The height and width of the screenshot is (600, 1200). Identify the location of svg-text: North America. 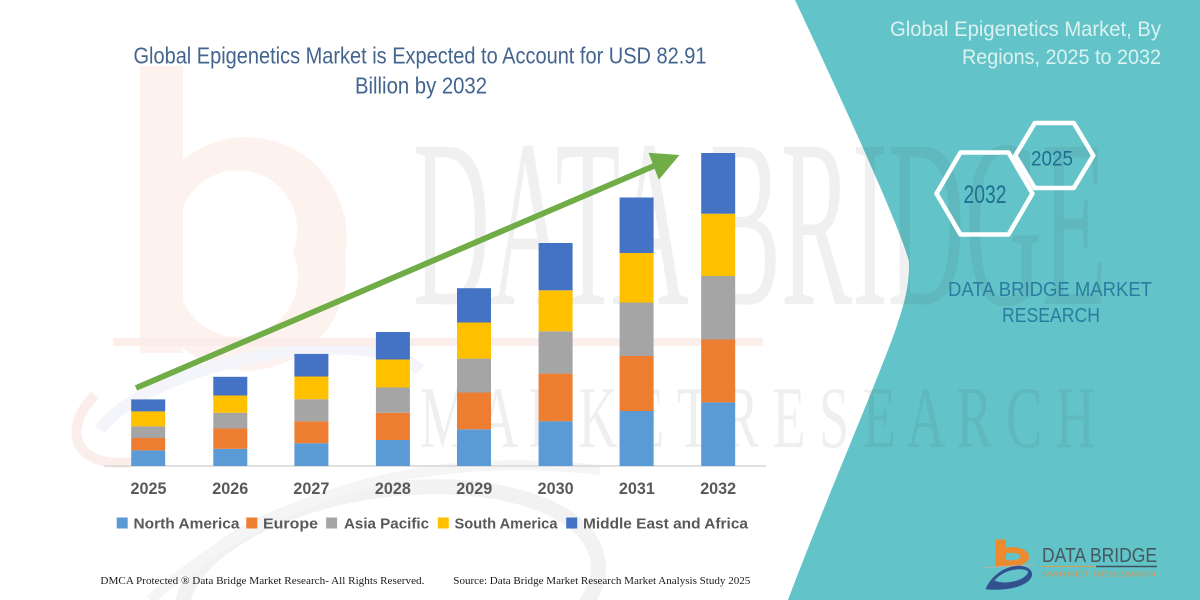
(187, 524).